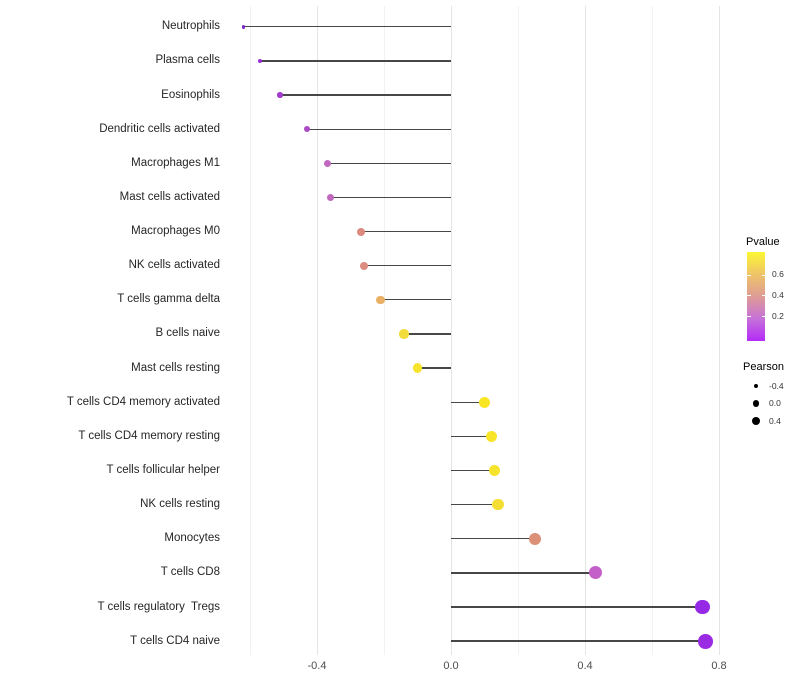  I want to click on y-axis-label: T cells regulatory Tregs, so click(158, 606).